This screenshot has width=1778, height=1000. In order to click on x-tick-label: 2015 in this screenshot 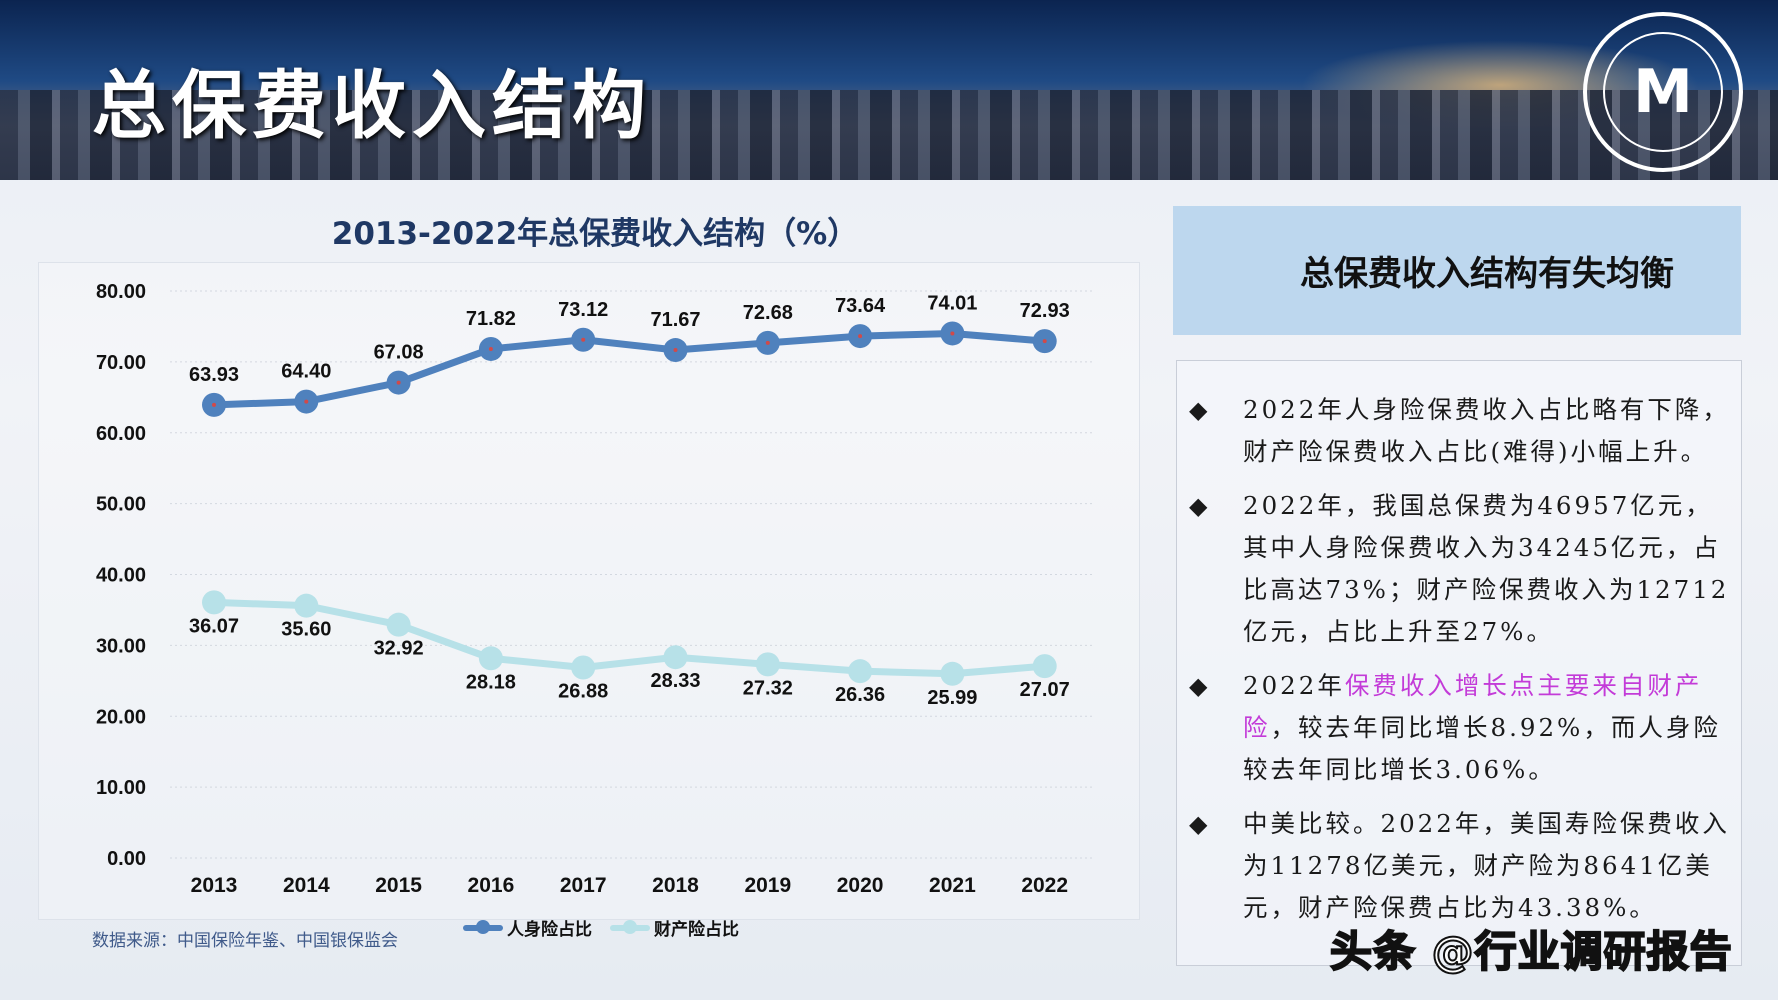, I will do `click(398, 885)`.